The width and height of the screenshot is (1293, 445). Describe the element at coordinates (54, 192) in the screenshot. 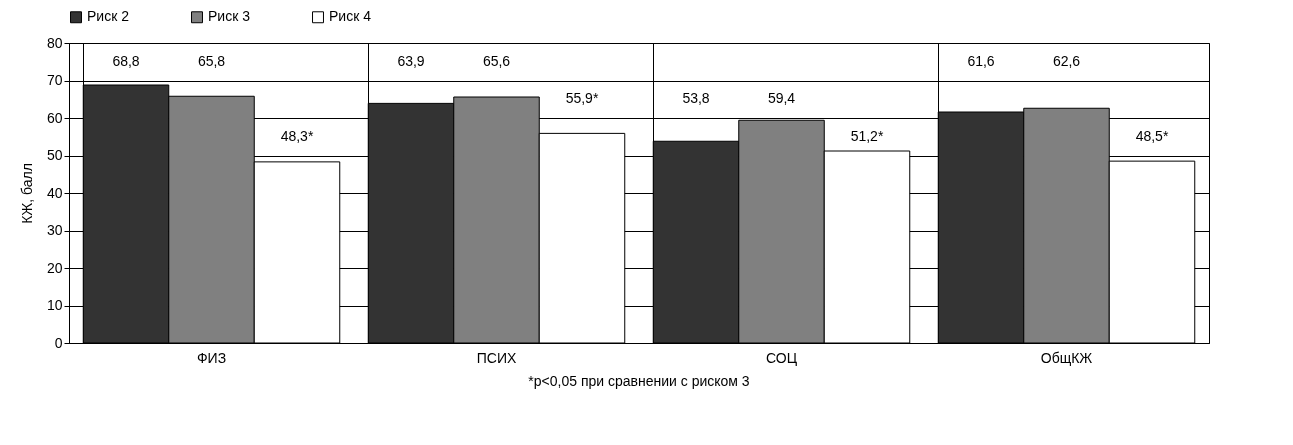

I see `y-tick-label: 40` at that location.